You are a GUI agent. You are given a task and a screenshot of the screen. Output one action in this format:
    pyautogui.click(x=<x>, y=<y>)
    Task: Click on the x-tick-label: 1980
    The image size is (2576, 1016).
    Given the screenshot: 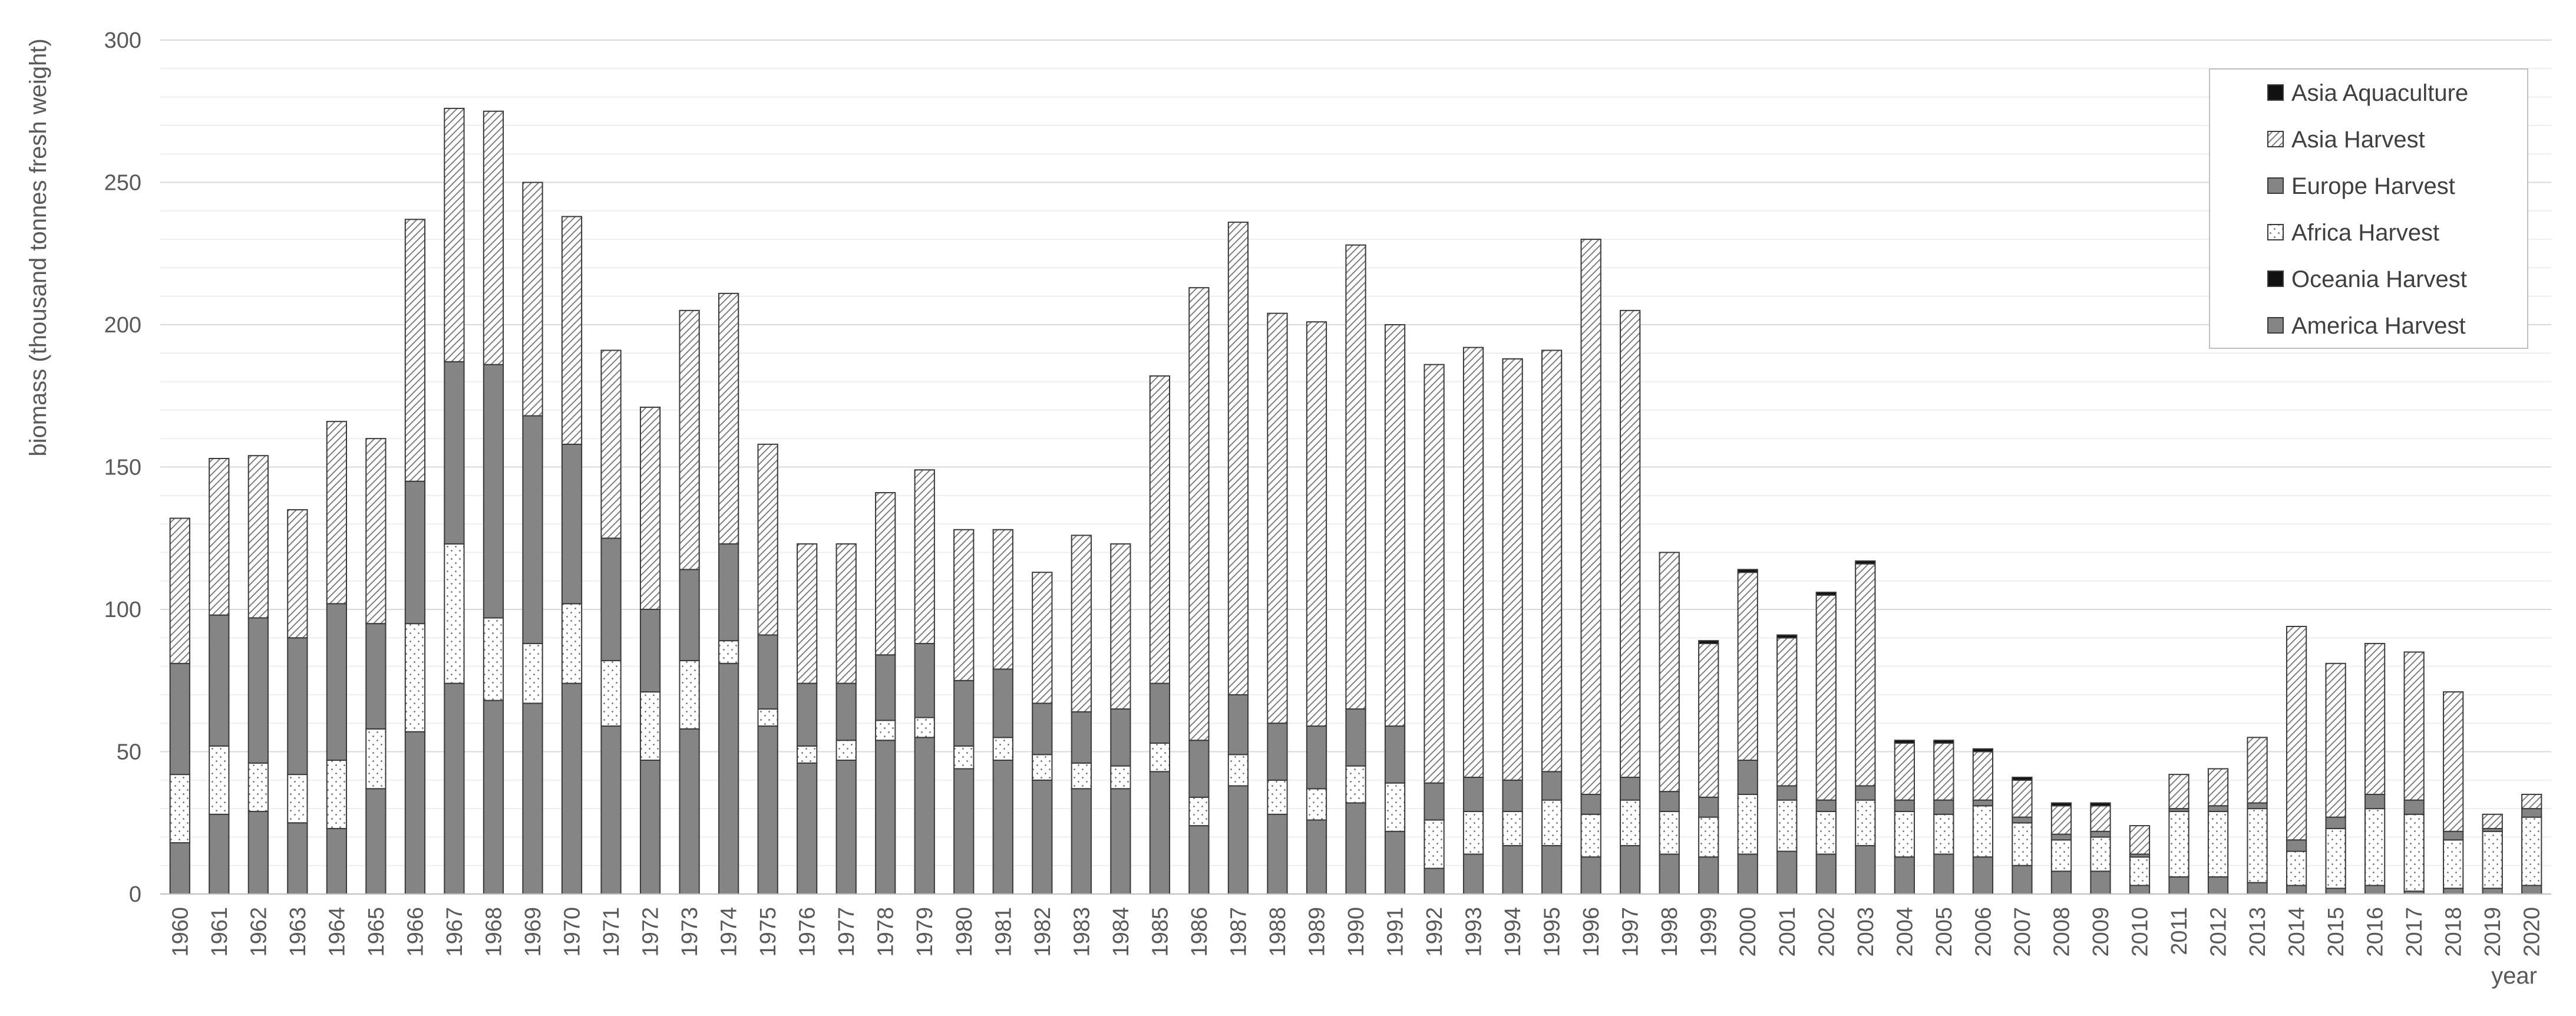 What is the action you would take?
    pyautogui.click(x=964, y=932)
    